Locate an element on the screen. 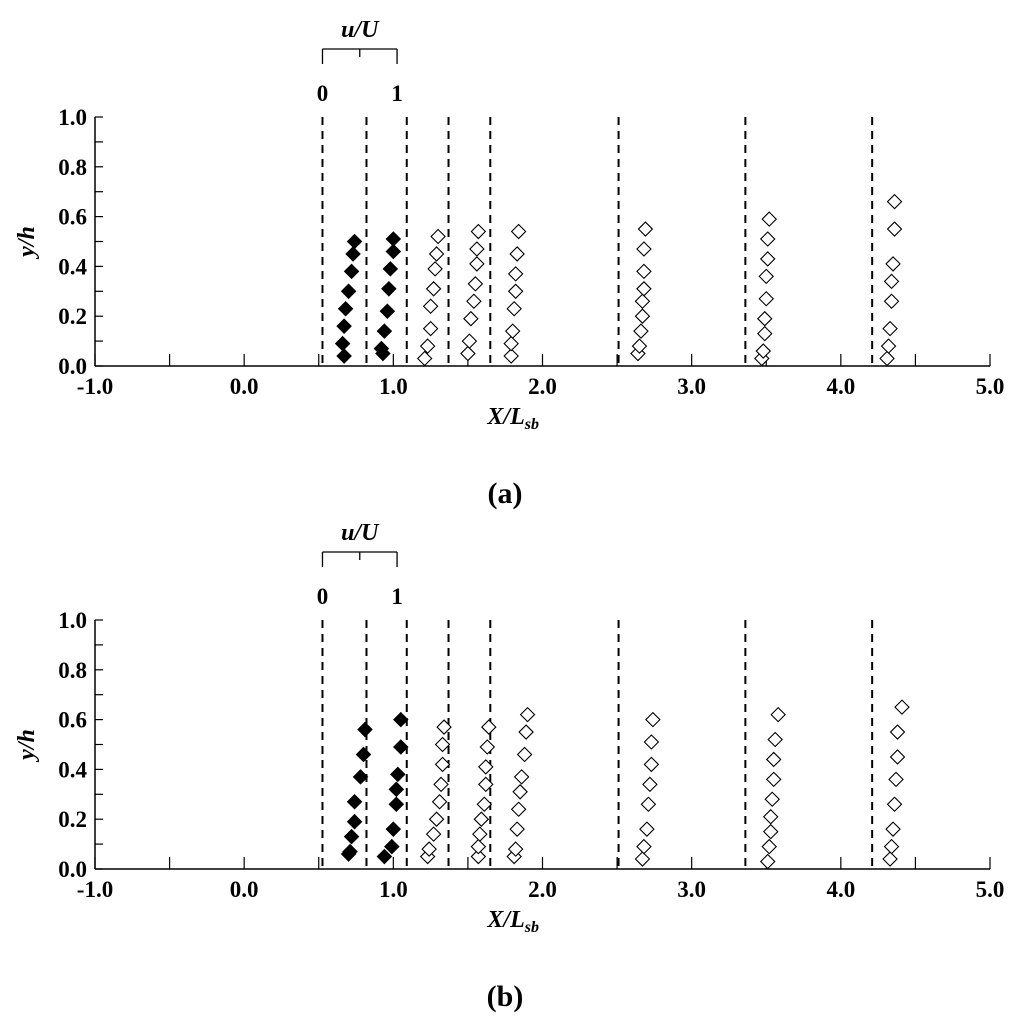  scale-bar-label: u/U is located at coordinates (360, 533).